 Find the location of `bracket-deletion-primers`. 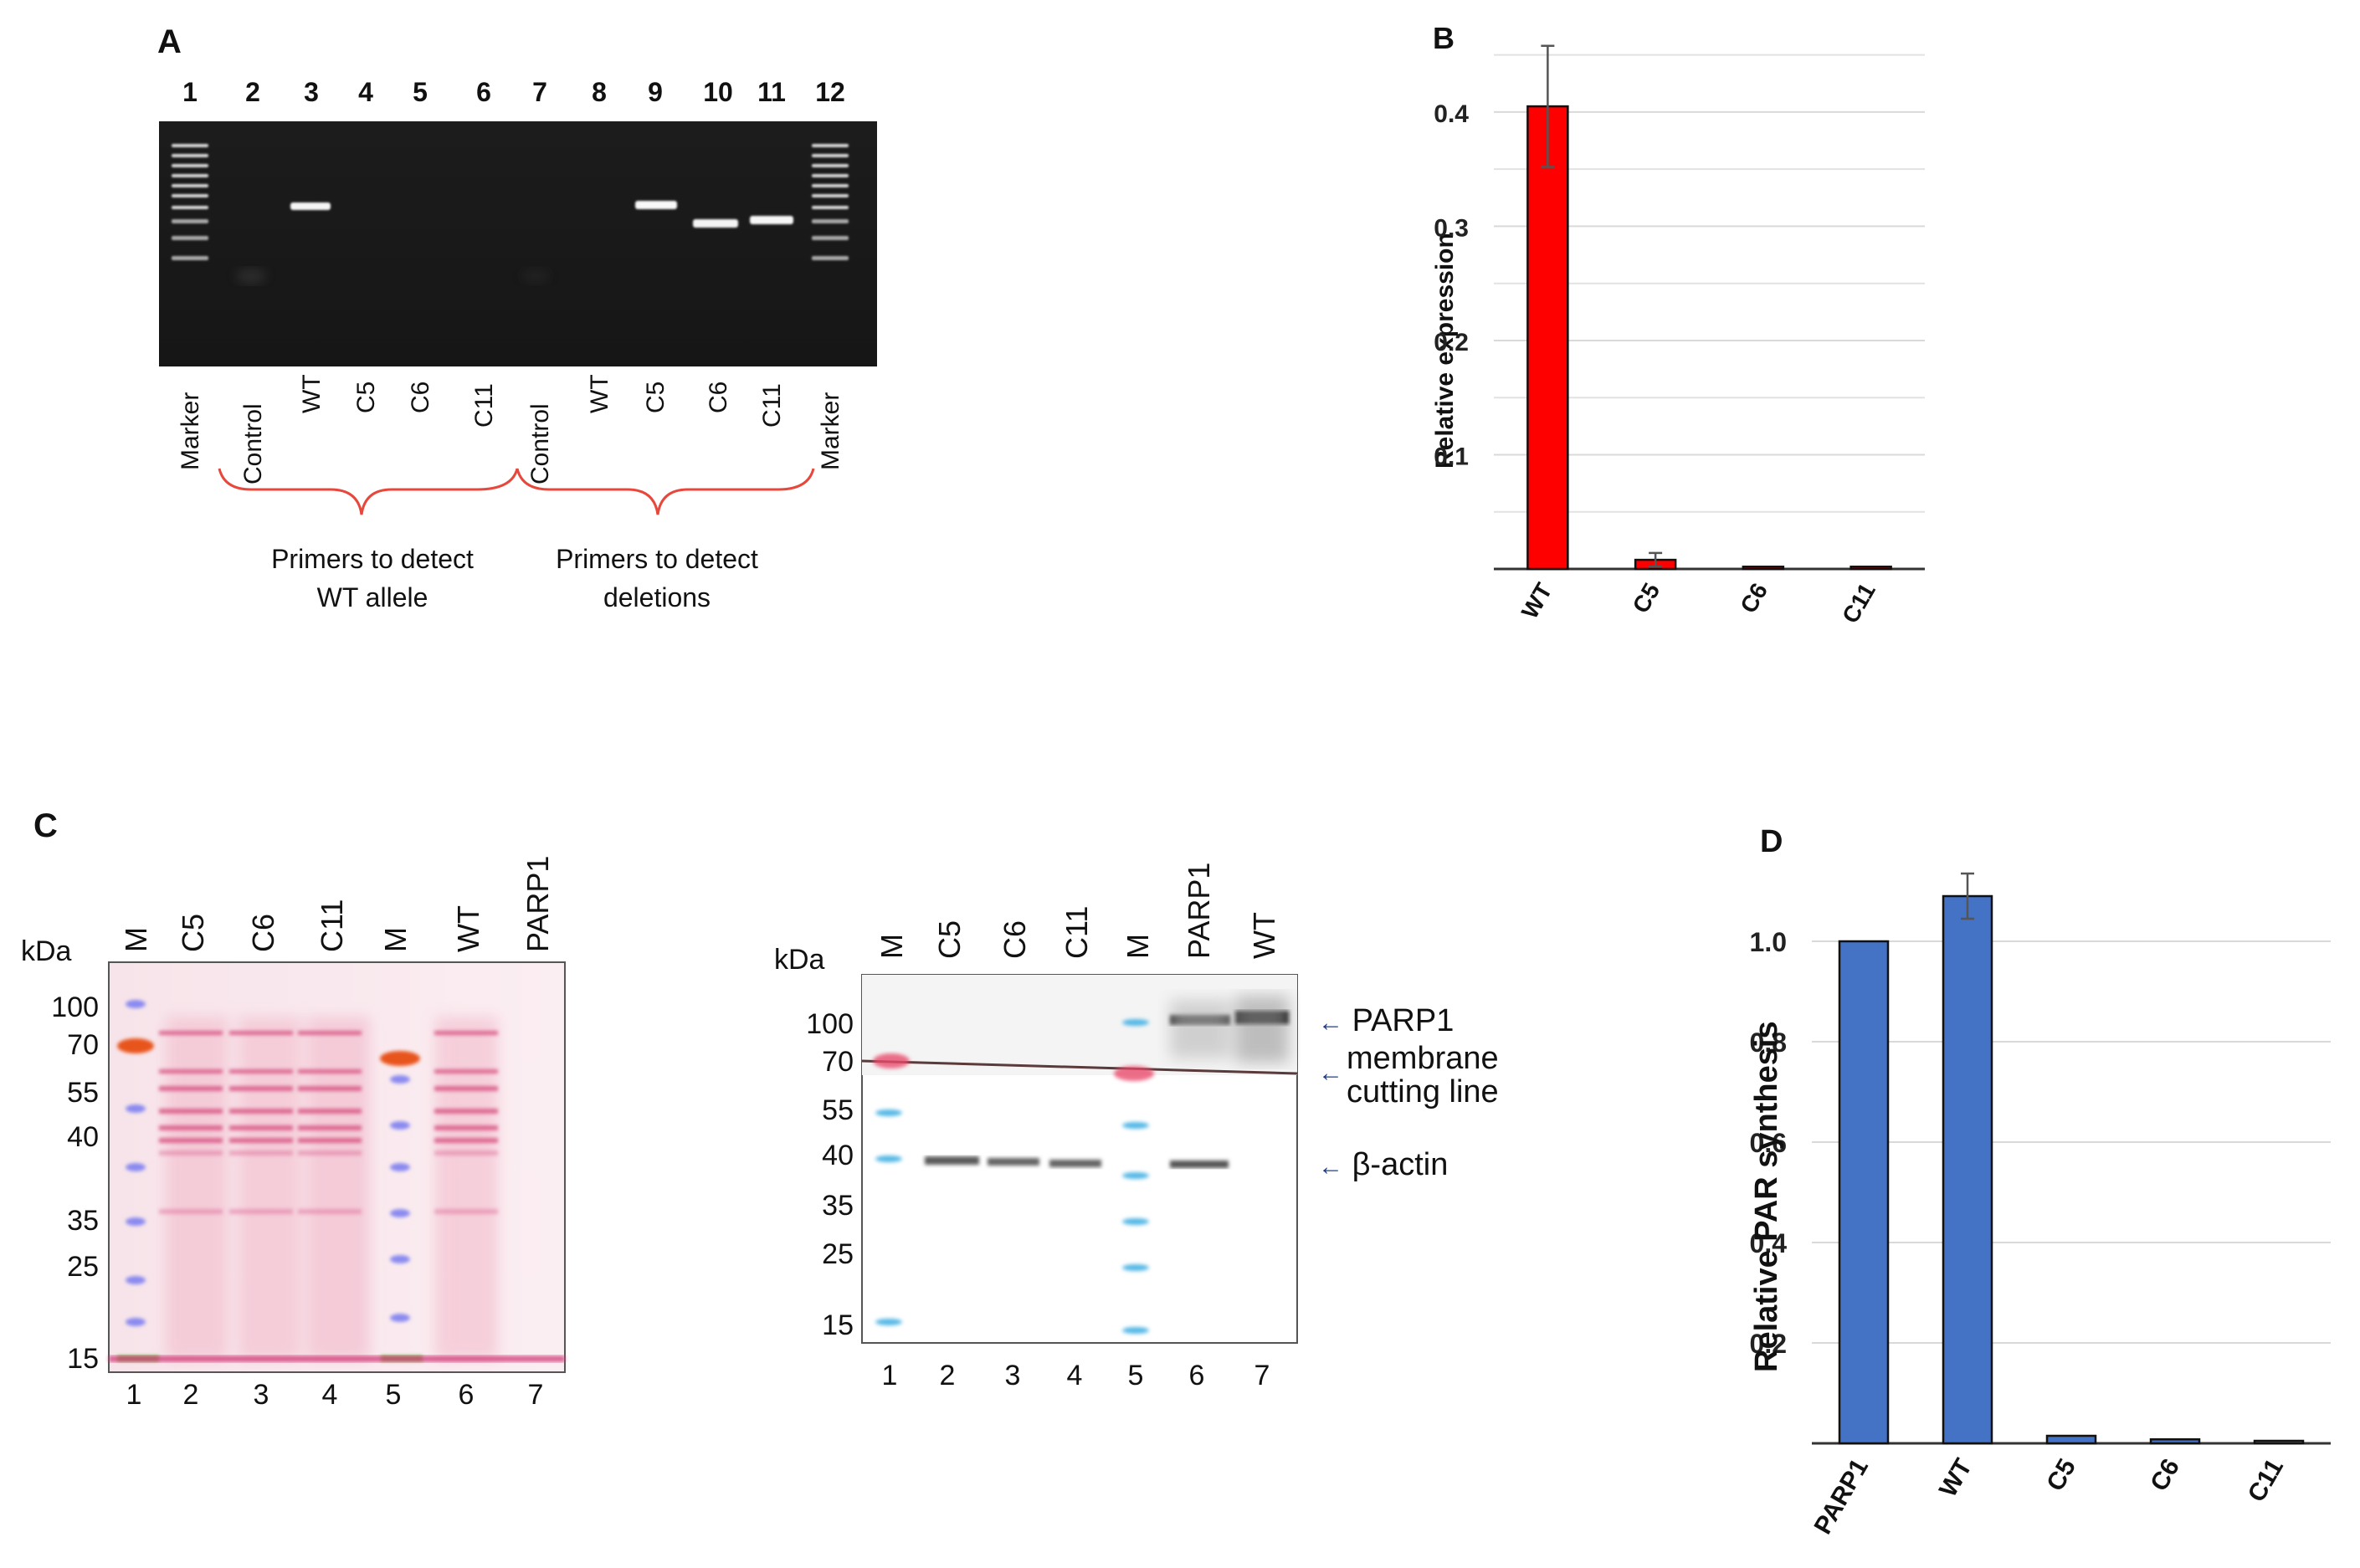

bracket-deletion-primers is located at coordinates (665, 491).